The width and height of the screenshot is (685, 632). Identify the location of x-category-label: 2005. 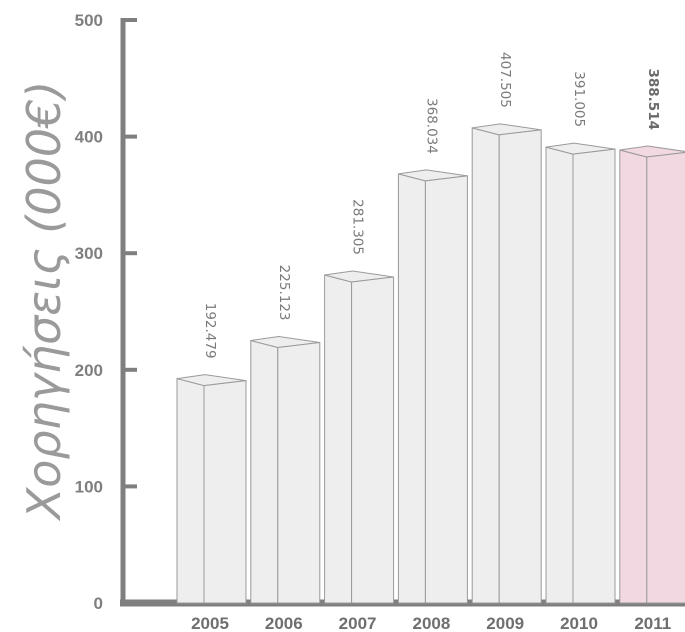
(210, 623).